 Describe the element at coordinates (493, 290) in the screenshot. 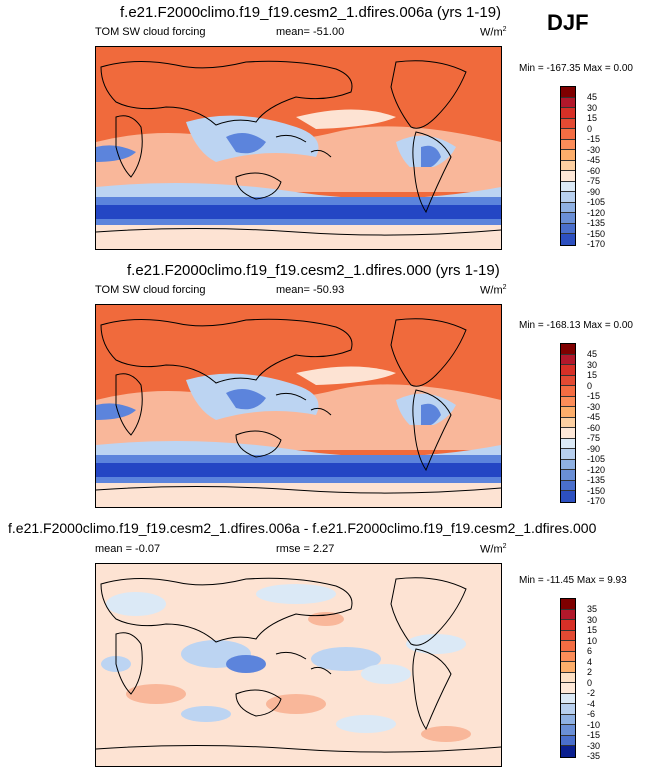

I see `panel2-units: W/m2` at that location.